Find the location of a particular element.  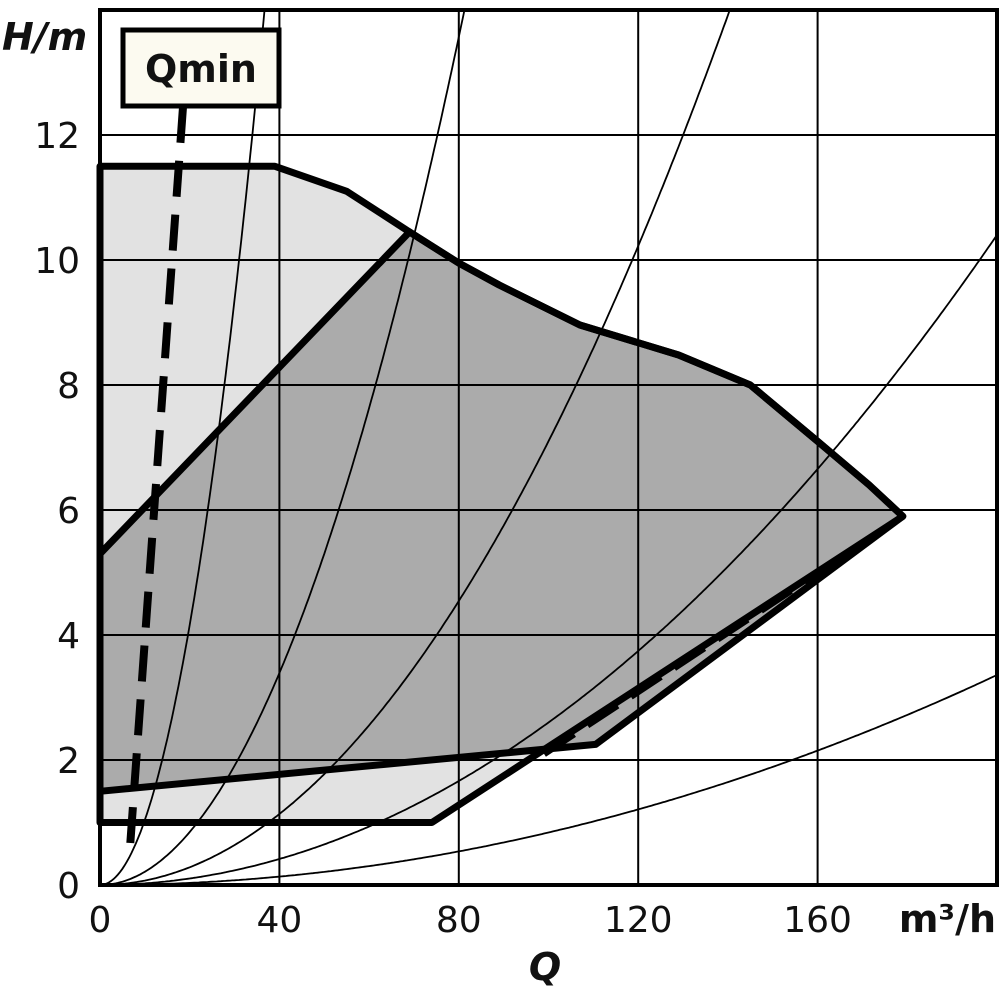

qmin-label-text: Qmin is located at coordinates (201, 69).